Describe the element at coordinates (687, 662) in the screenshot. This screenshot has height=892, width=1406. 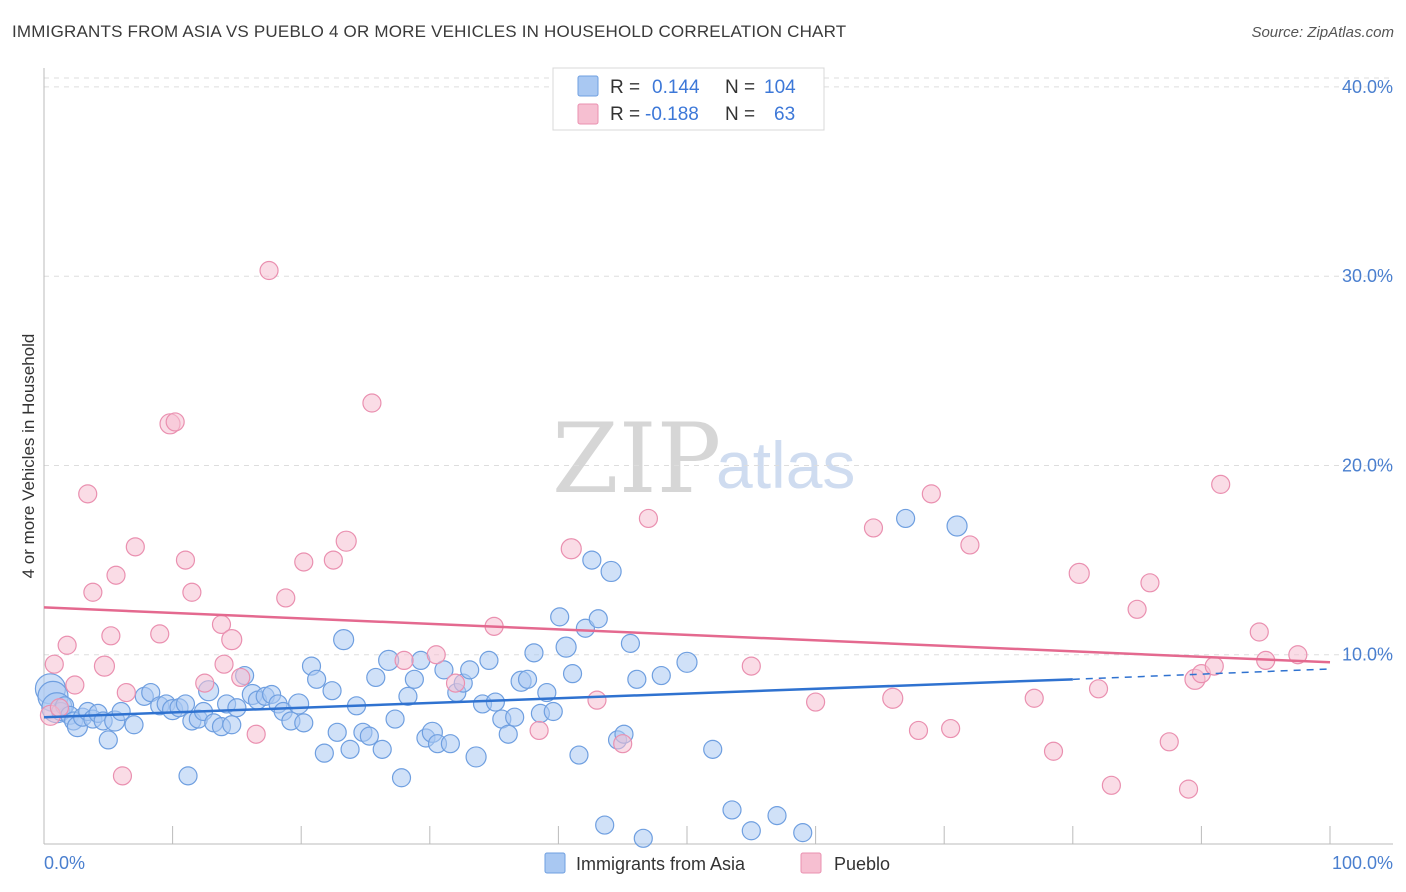
I see `trend-lines` at that location.